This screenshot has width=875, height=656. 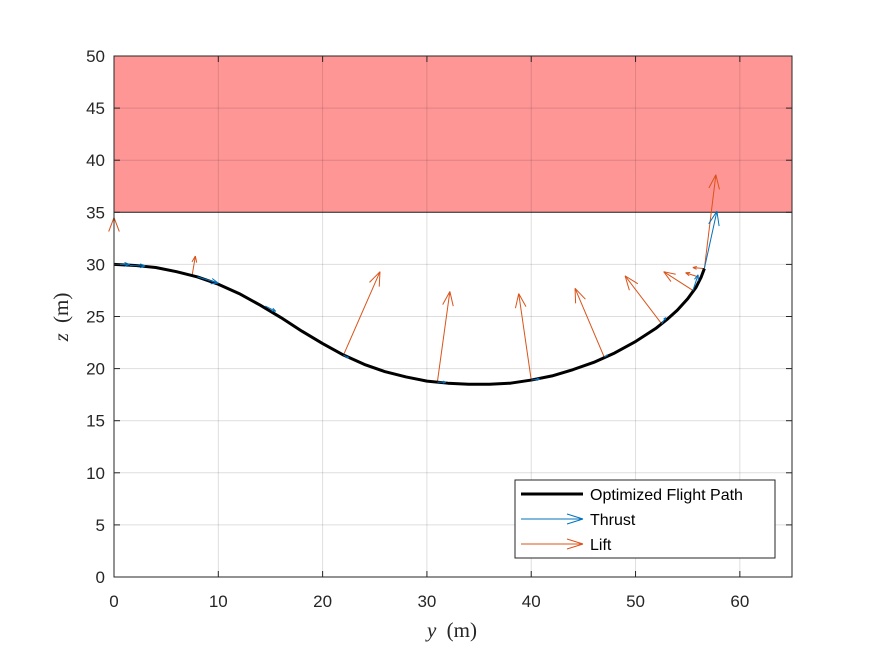 What do you see at coordinates (218, 601) in the screenshot?
I see `x-tick-label: 10` at bounding box center [218, 601].